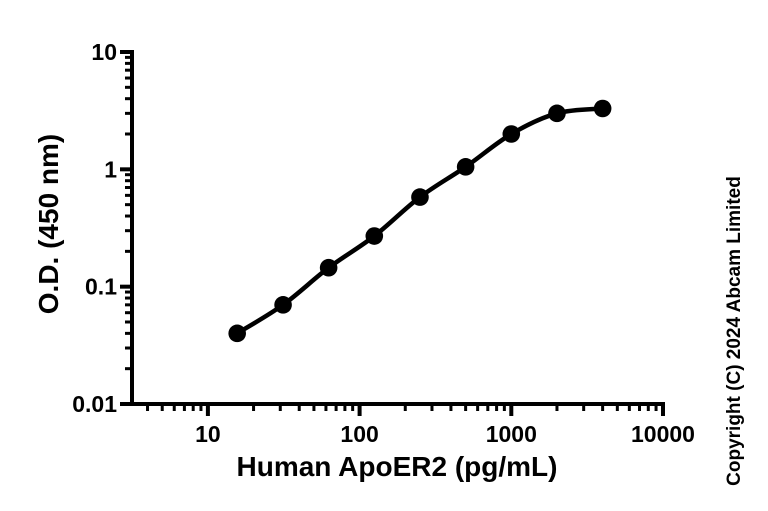 Image resolution: width=768 pixels, height=511 pixels. What do you see at coordinates (208, 434) in the screenshot?
I see `x-tick-label: 10` at bounding box center [208, 434].